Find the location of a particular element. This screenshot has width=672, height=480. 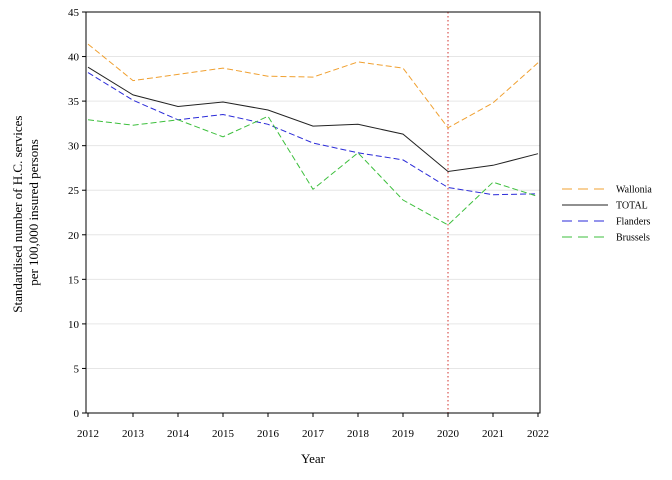

y-tick-label: 5 is located at coordinates (77, 369).